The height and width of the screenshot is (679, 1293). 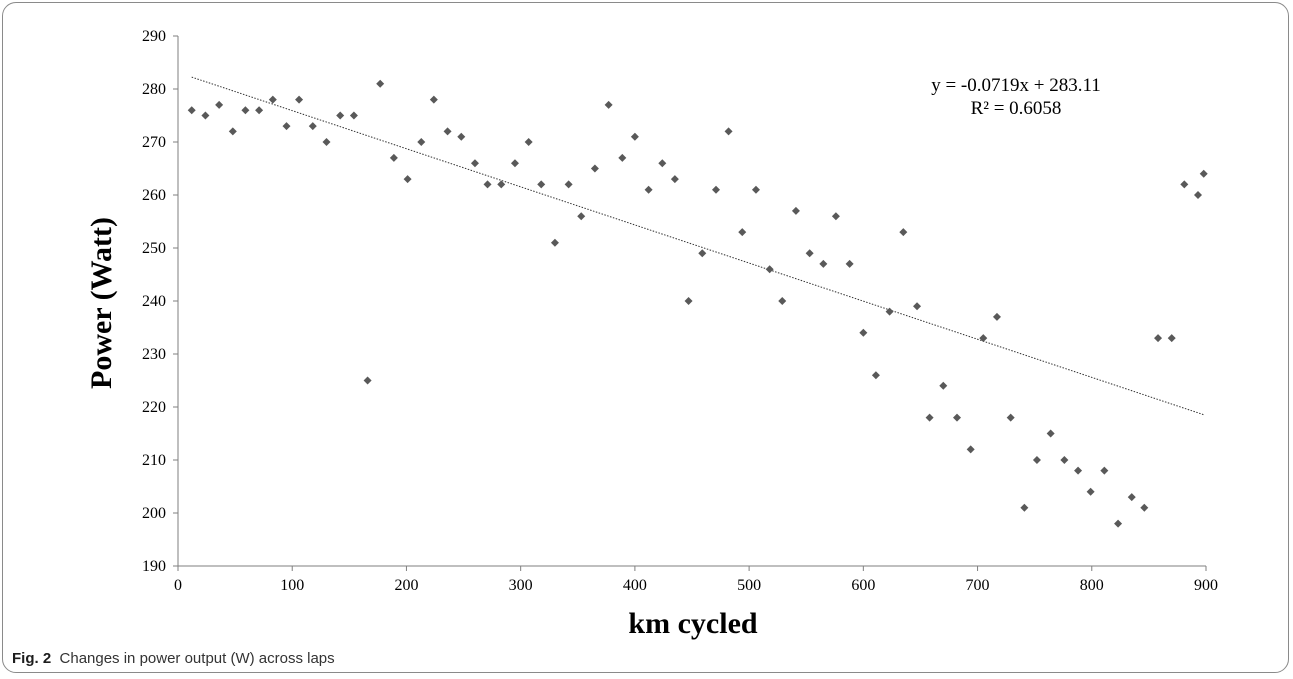 I want to click on y-tick-label: 210, so click(x=154, y=460).